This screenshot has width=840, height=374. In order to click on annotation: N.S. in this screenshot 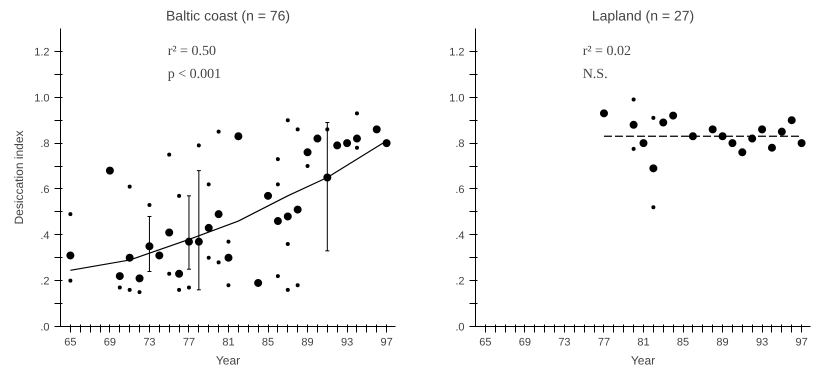, I will do `click(595, 74)`.